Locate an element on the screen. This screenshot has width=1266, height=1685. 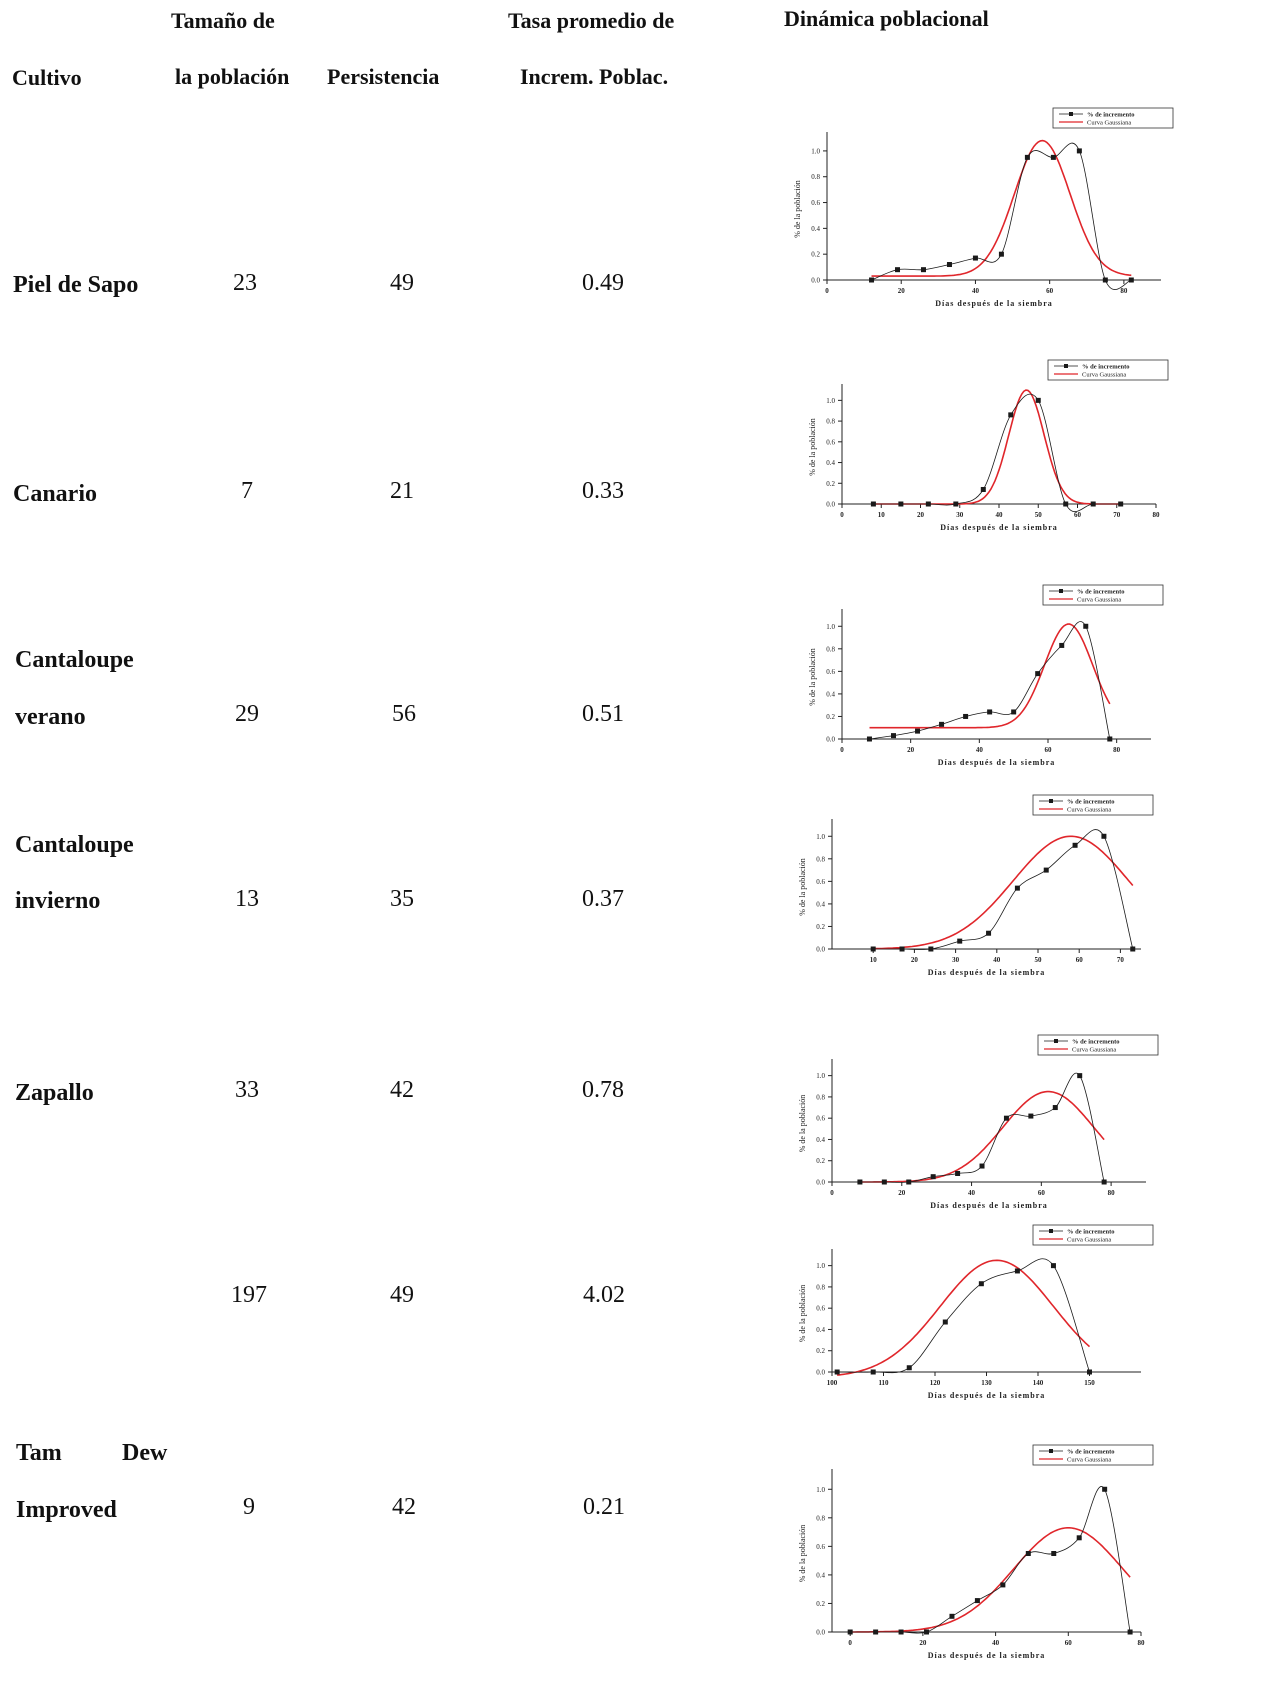
population-size: 23 is located at coordinates (245, 283).